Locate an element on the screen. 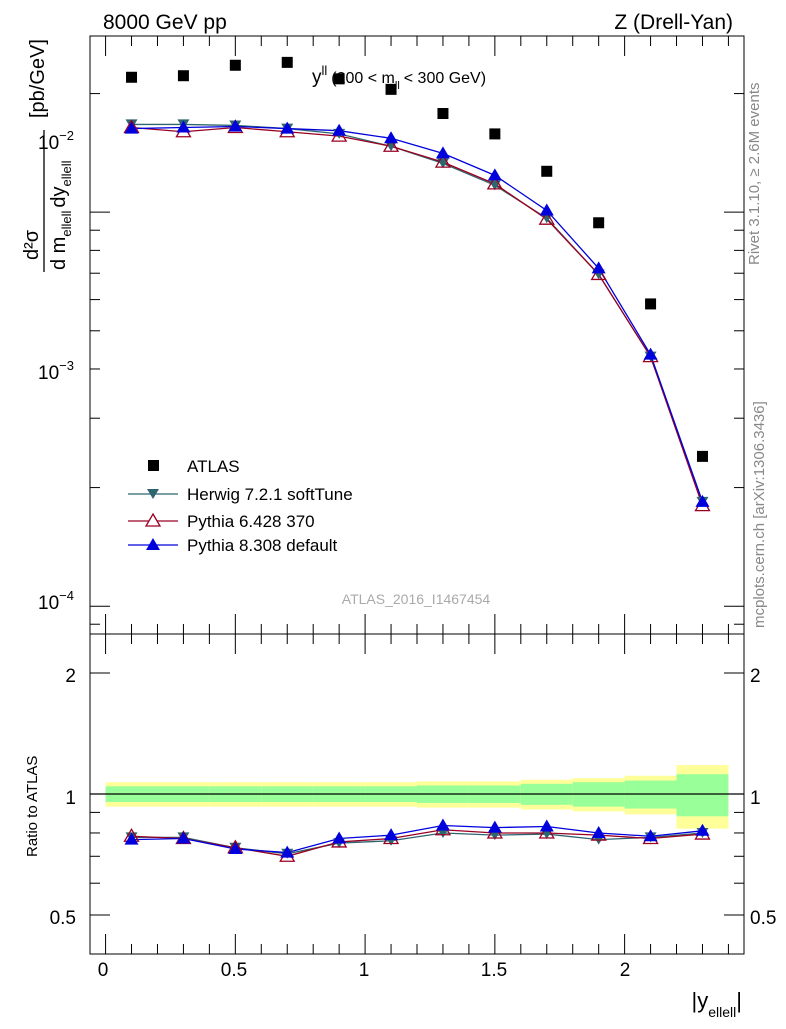 The image size is (786, 1029). y-tick-label: 10⁻² is located at coordinates (56, 141).